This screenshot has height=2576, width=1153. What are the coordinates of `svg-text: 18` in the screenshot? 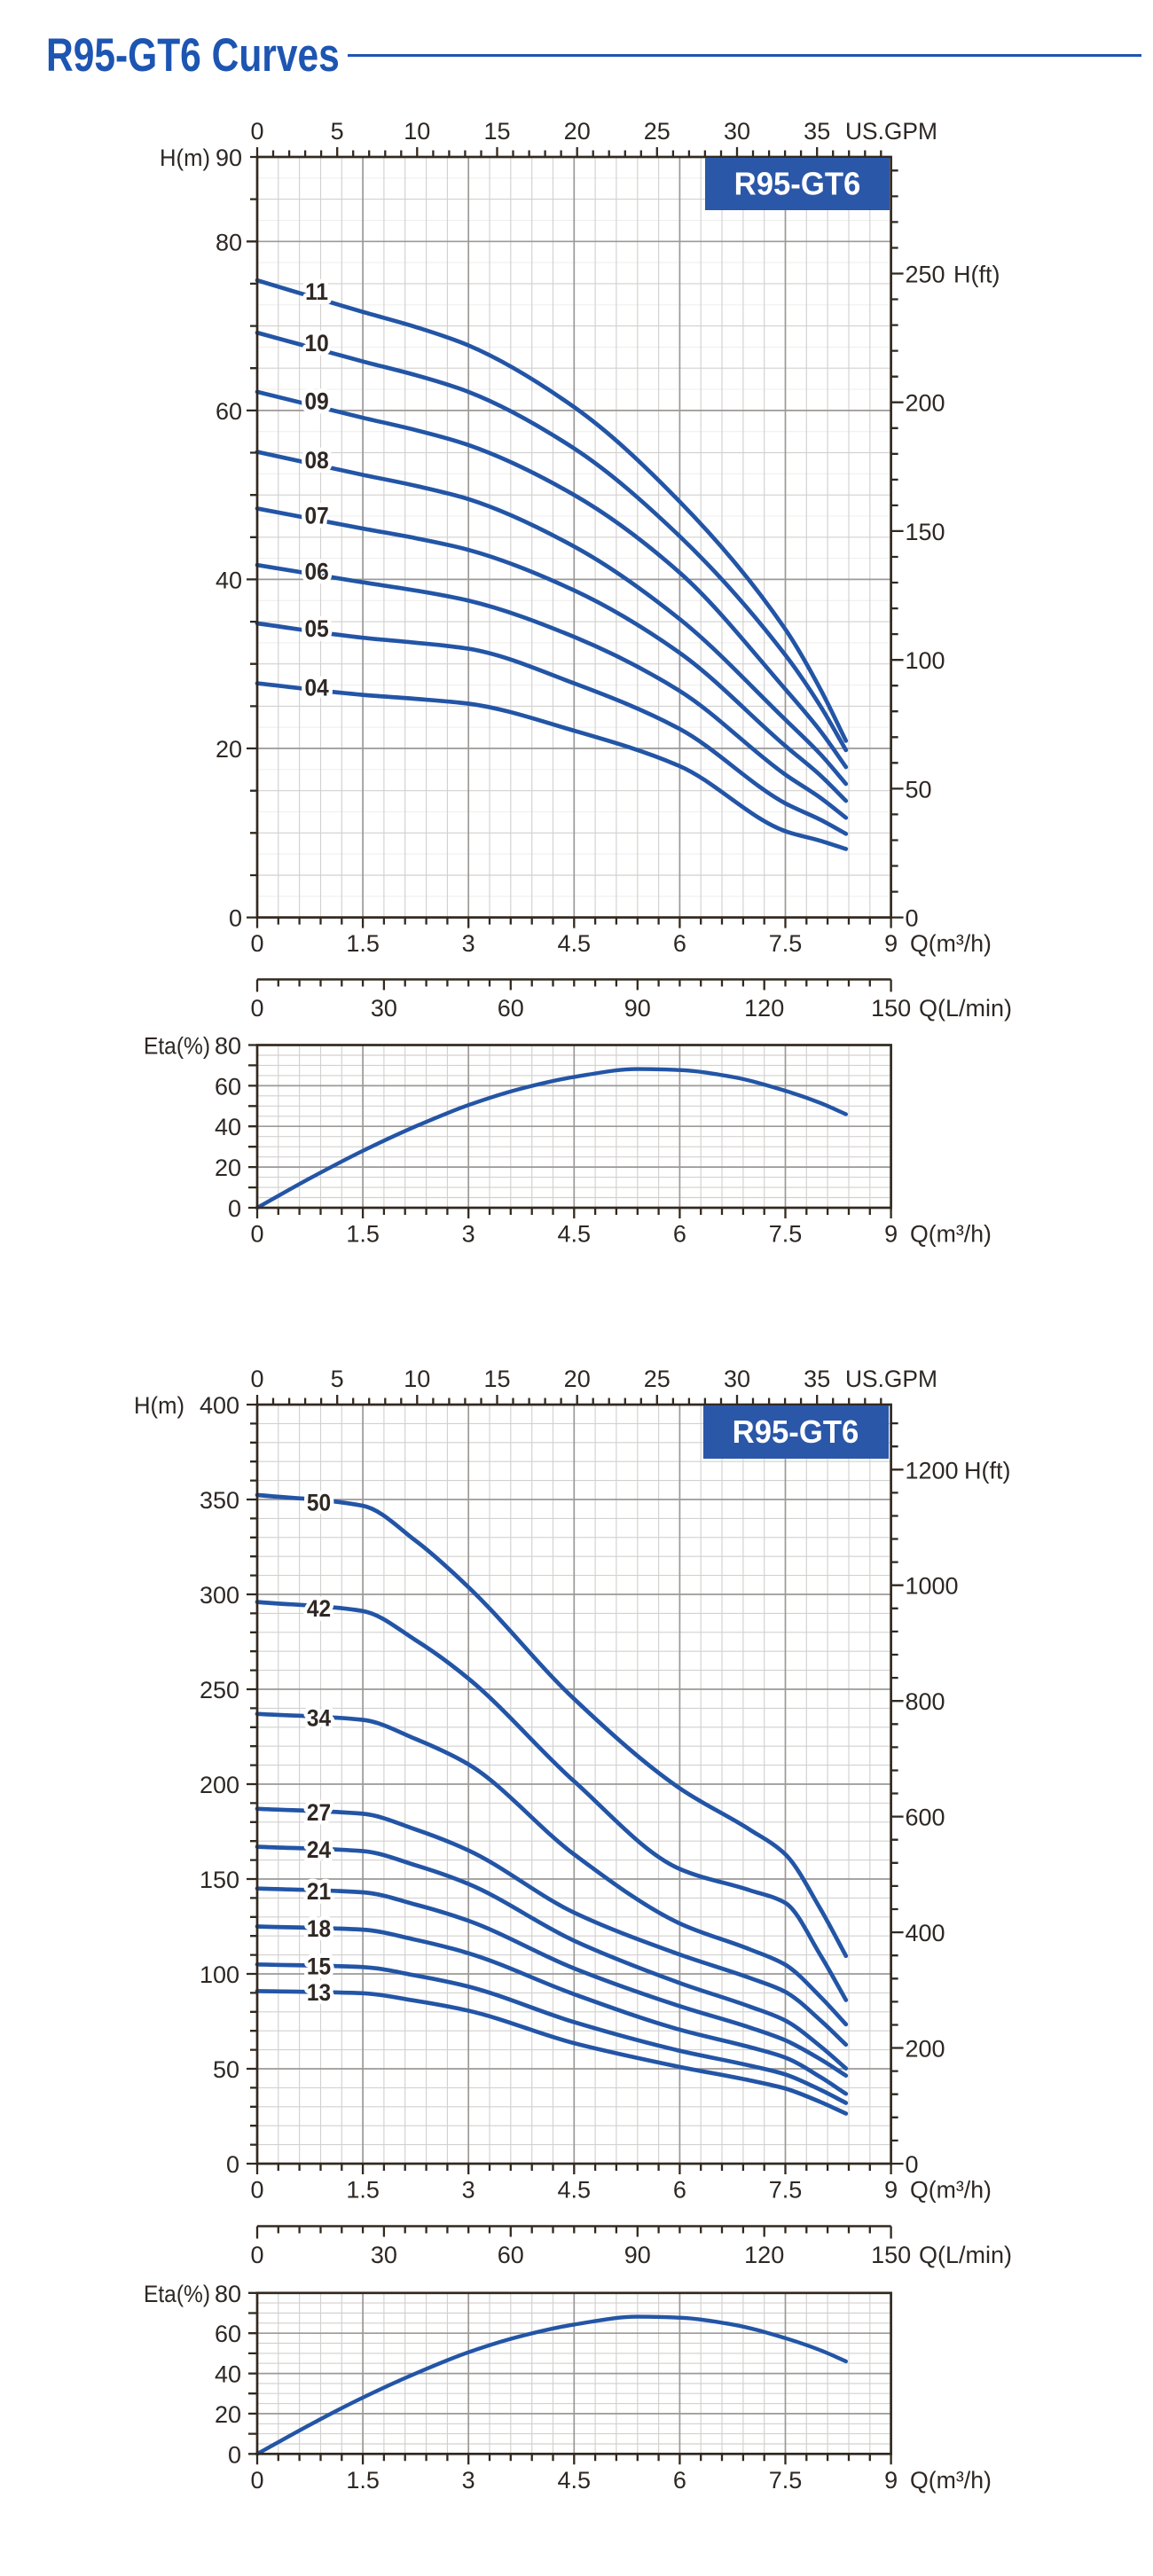 It's located at (319, 1929).